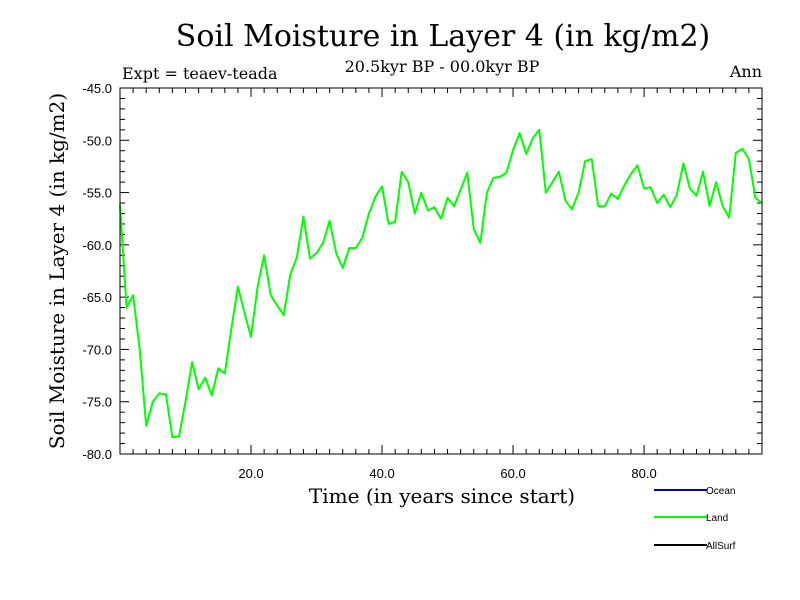 This screenshot has width=800, height=600. Describe the element at coordinates (97, 402) in the screenshot. I see `y-tick-label: -75.0` at that location.